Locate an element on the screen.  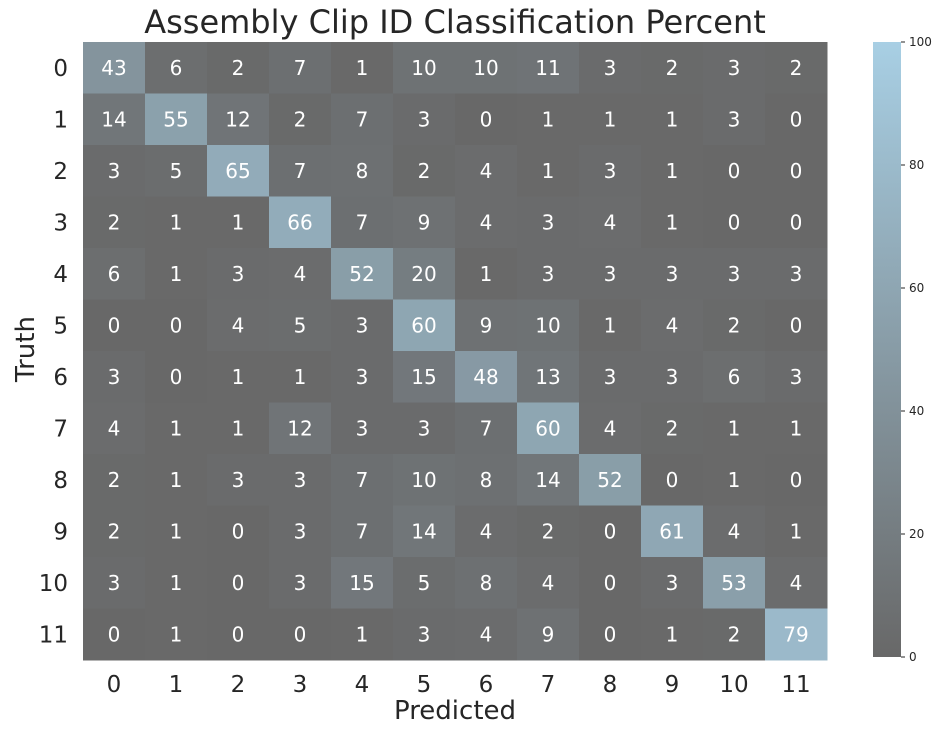
cell-value-7-11: 1 is located at coordinates (796, 428).